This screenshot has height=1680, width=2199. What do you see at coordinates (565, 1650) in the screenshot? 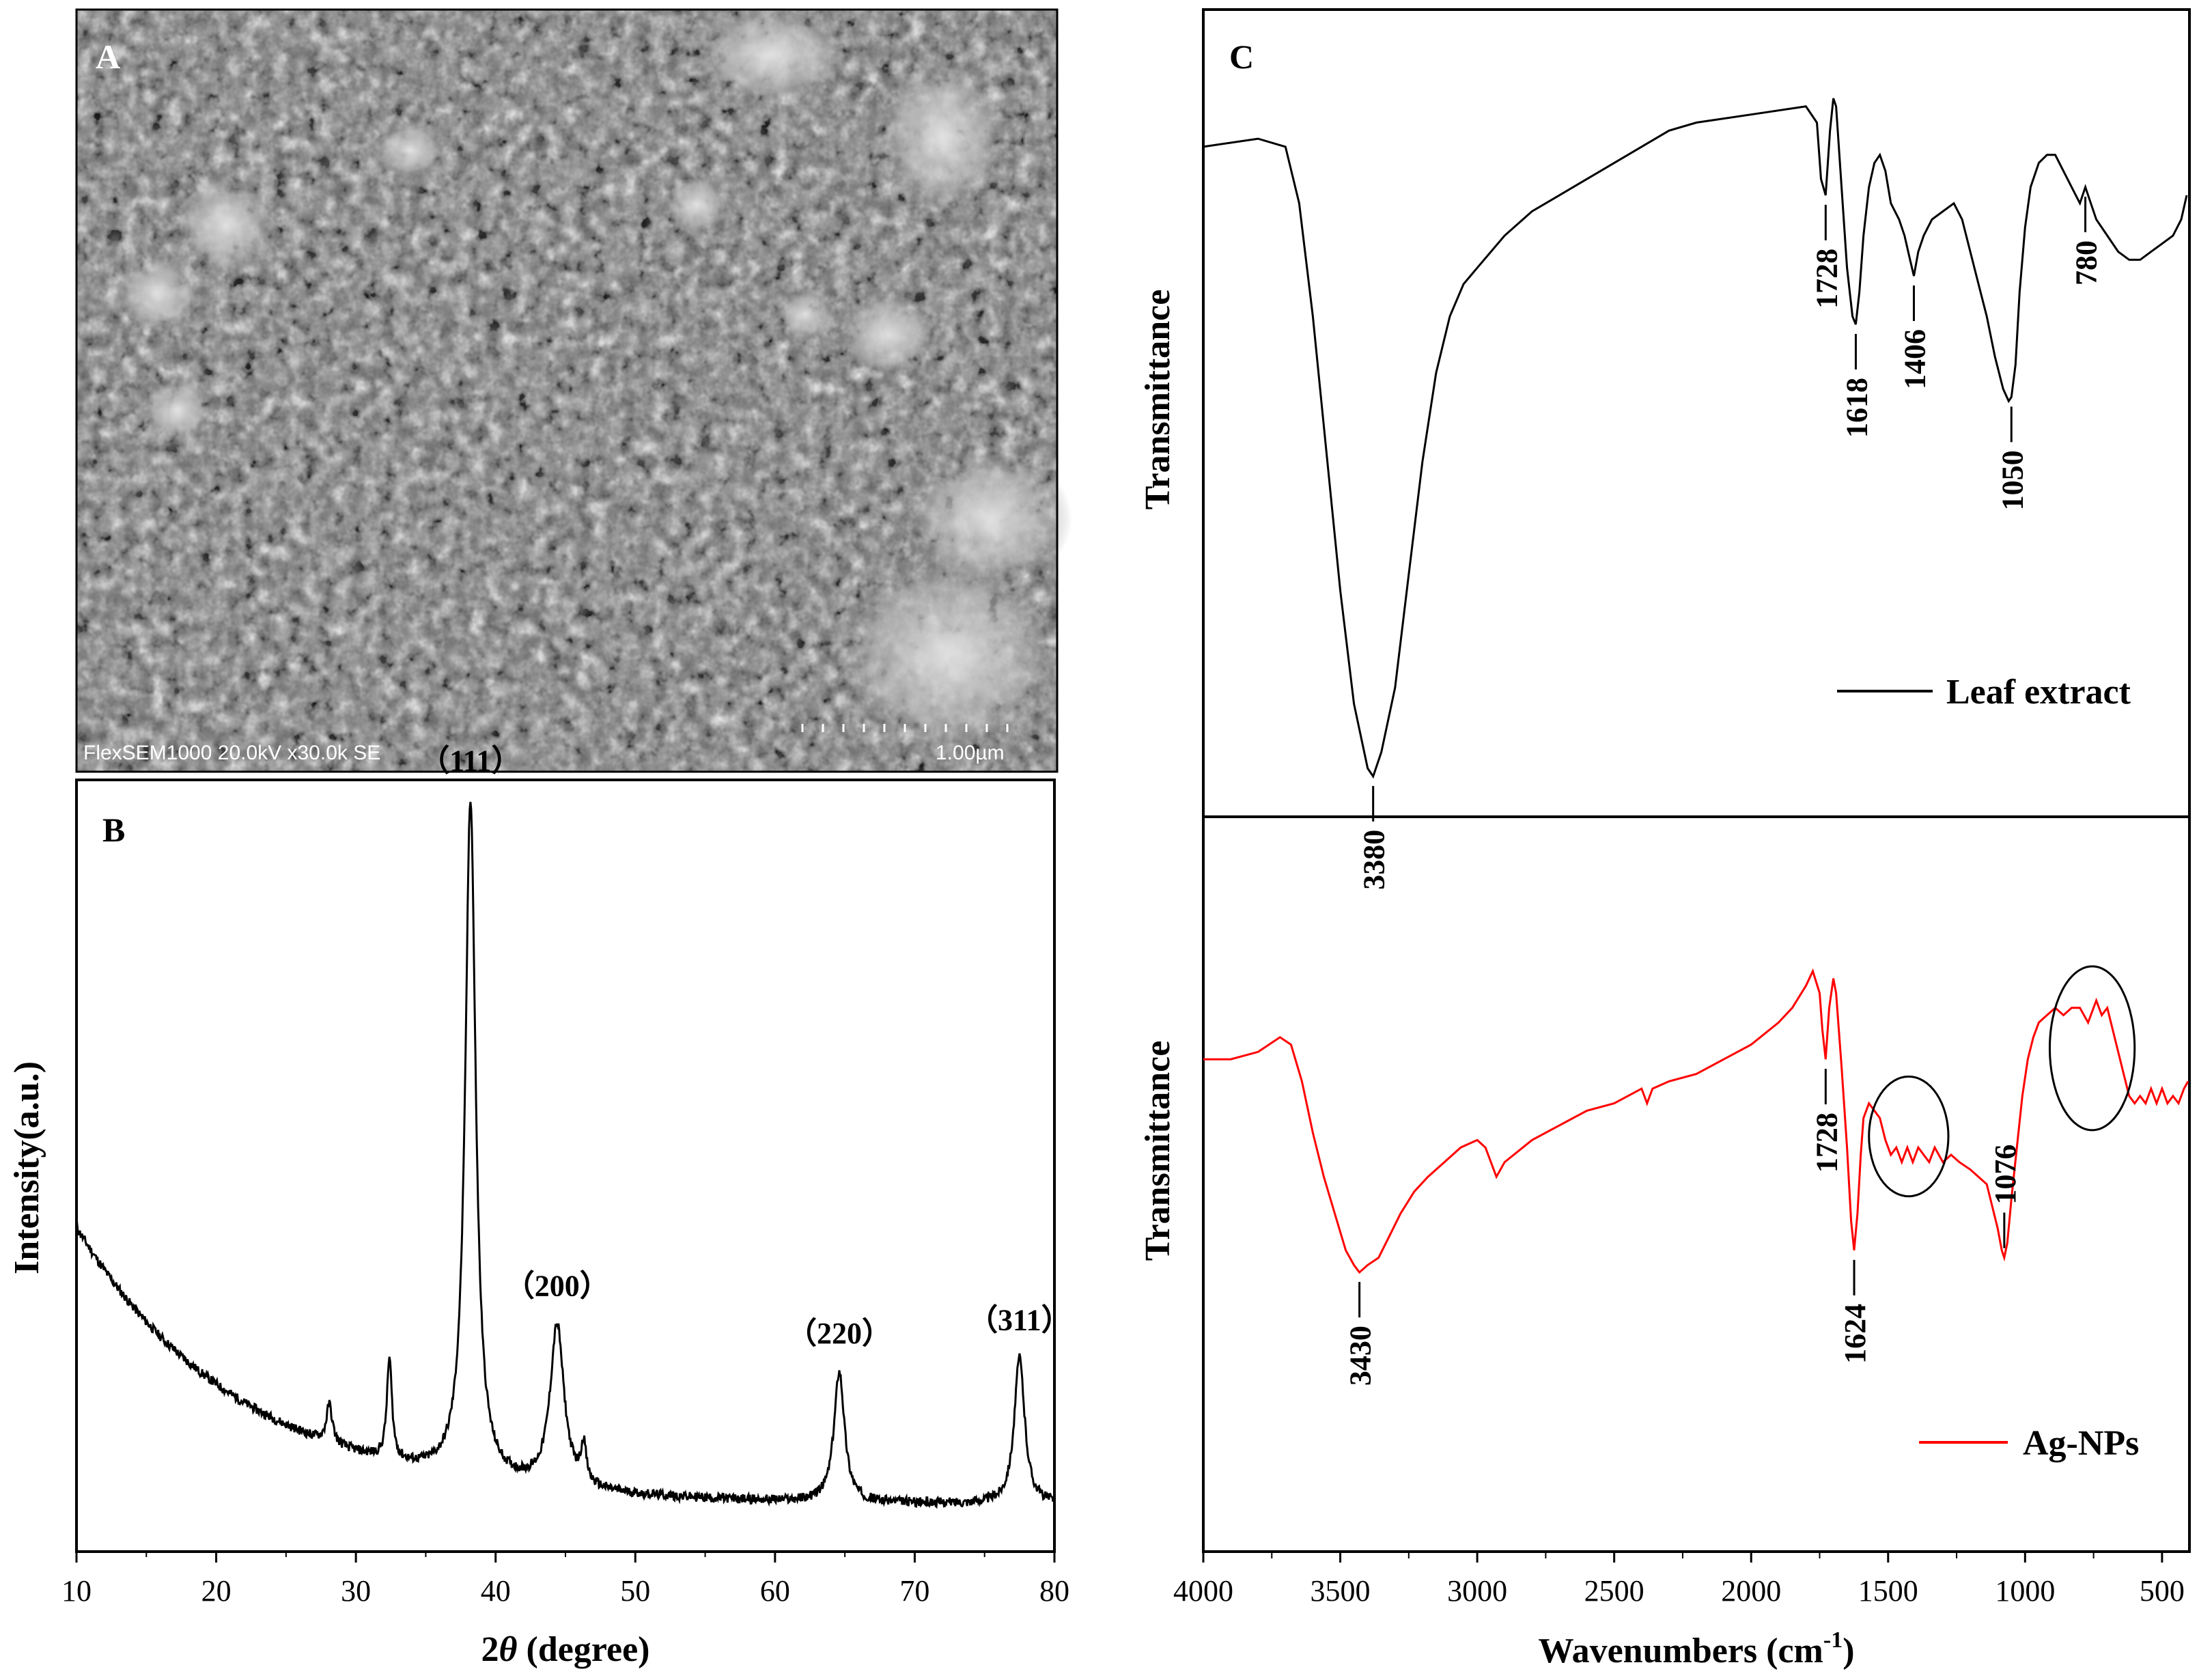
I see `x-axis-title-b: 2θ (degree)` at bounding box center [565, 1650].